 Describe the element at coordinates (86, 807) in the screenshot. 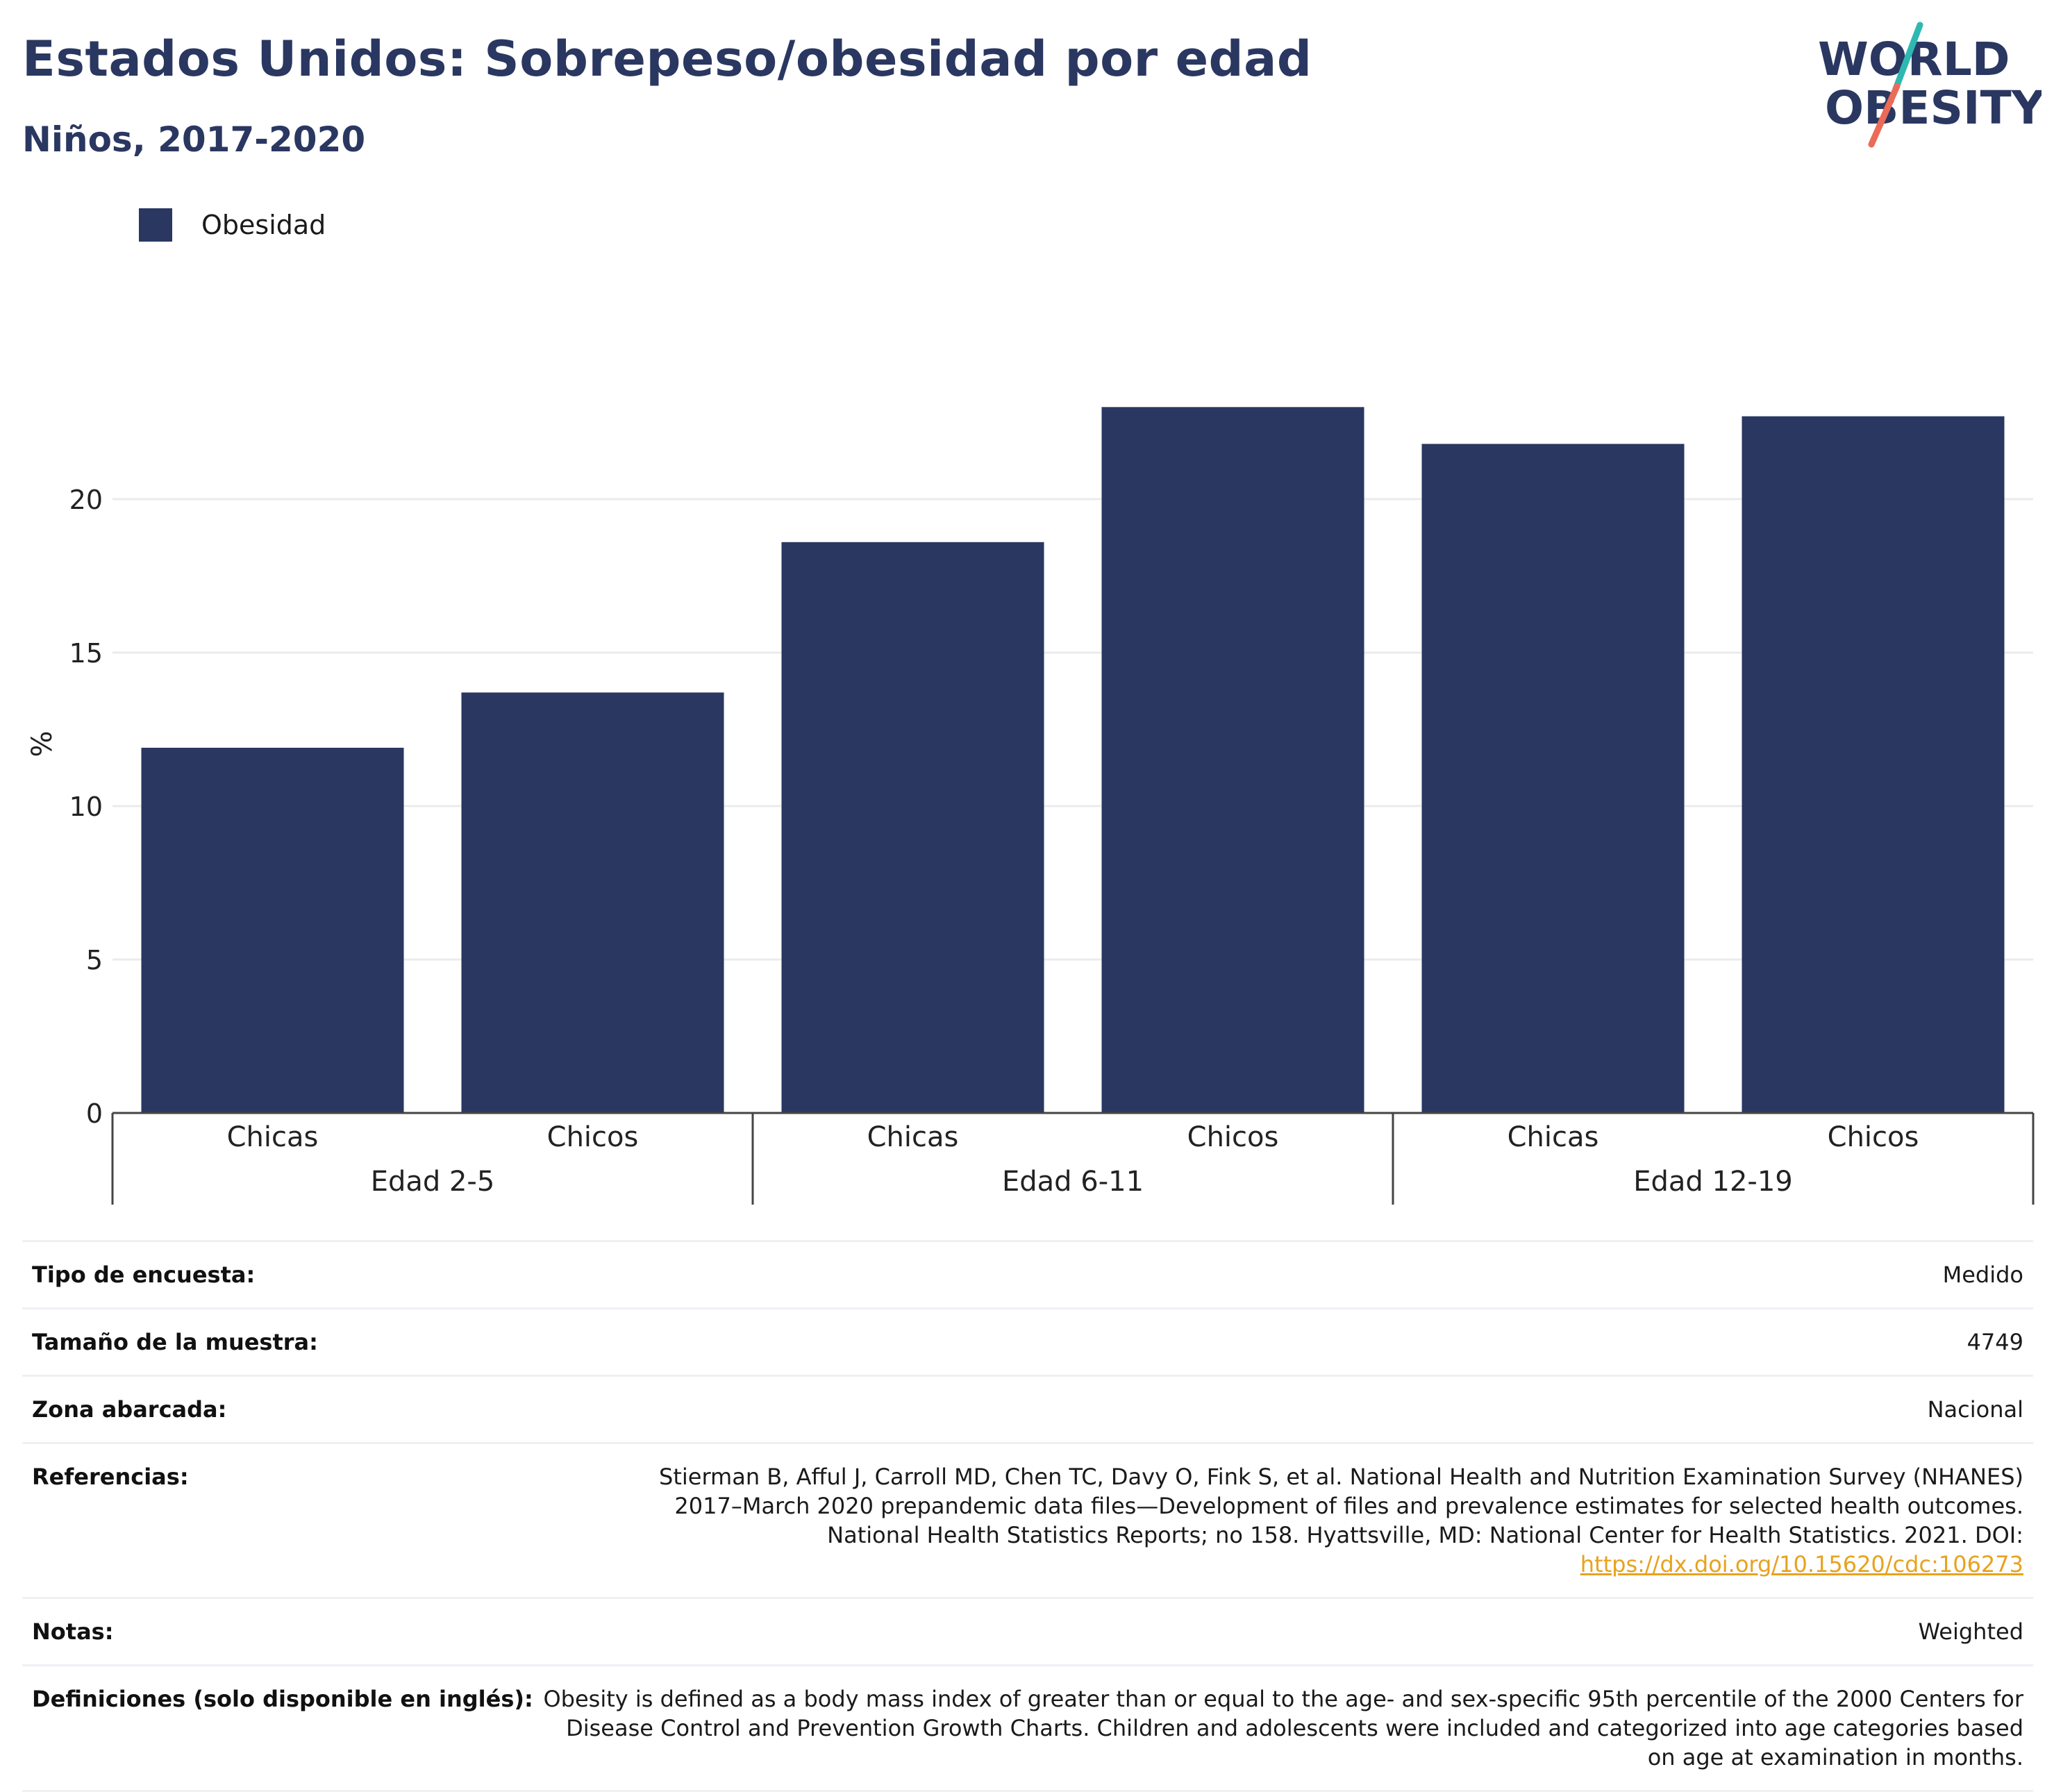

I see `y-tick-label: 10` at that location.